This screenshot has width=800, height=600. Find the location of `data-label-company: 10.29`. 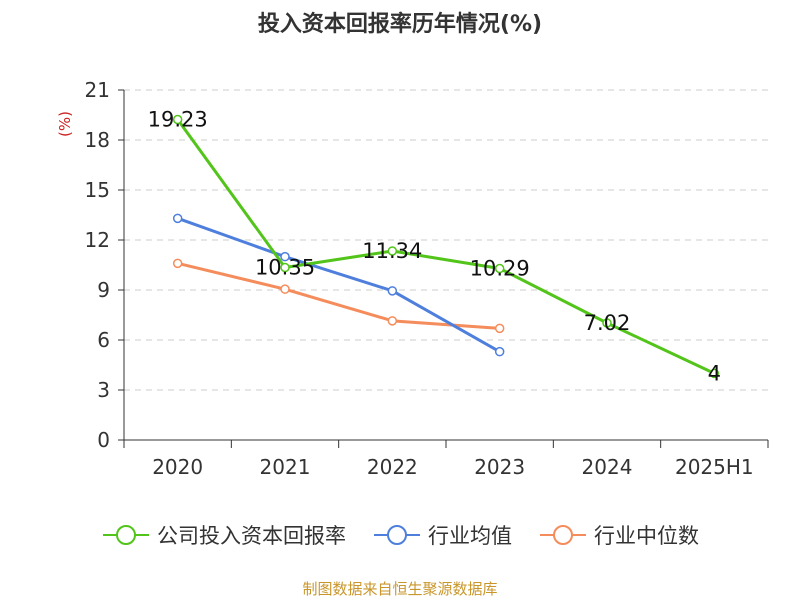

data-label-company: 10.29 is located at coordinates (500, 269).